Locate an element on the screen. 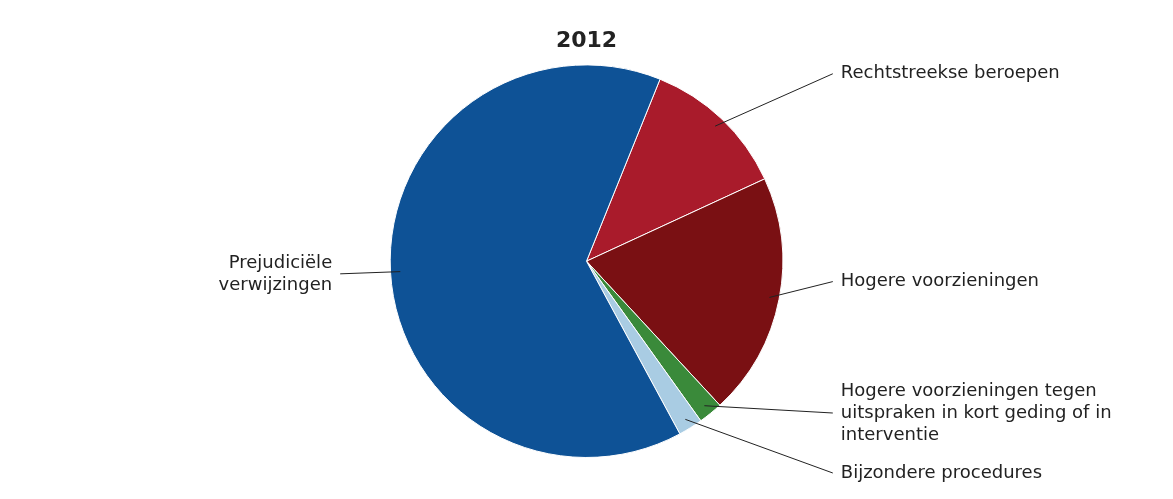 The height and width of the screenshot is (499, 1173). slice-label: Hogere voorzieningen is located at coordinates (939, 280).